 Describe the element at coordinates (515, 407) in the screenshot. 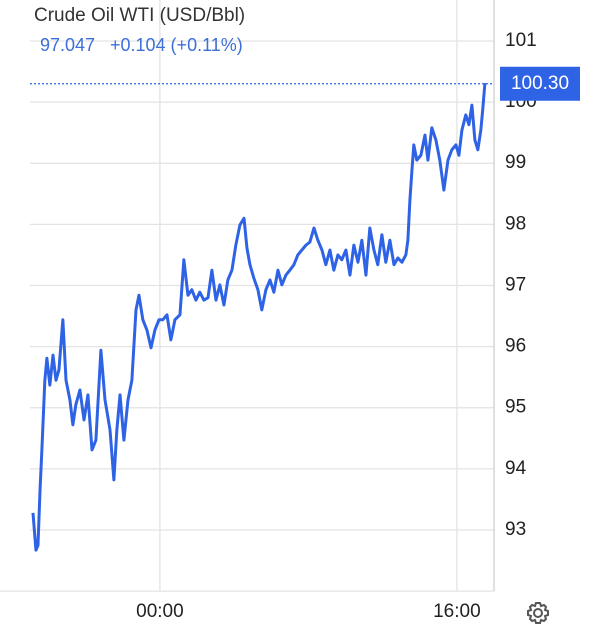

I see `y-tick-label: 95` at that location.